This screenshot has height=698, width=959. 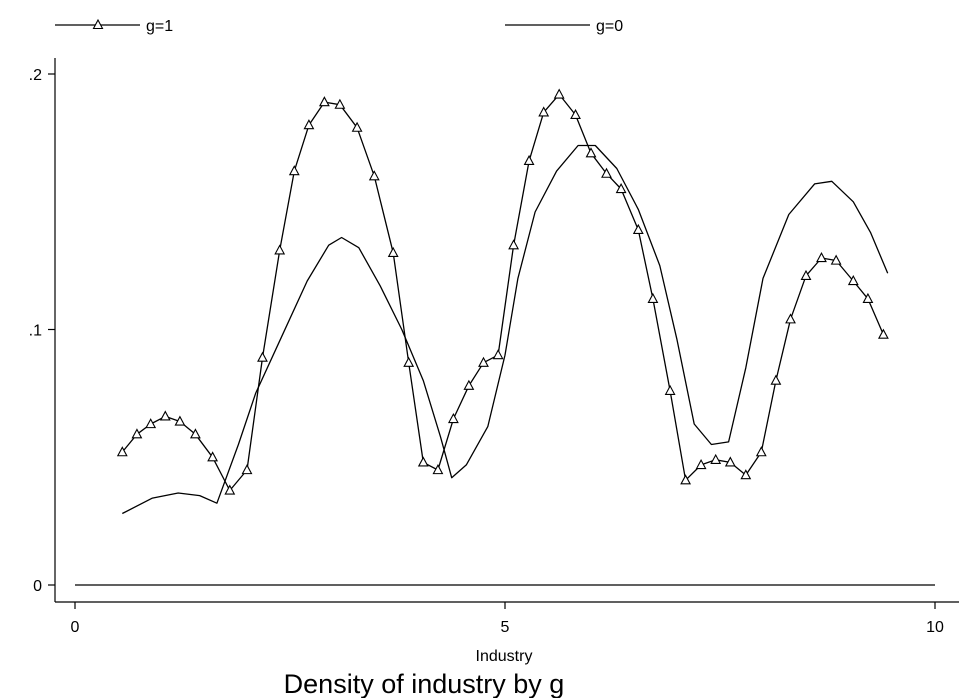 I want to click on y-tick-label: 0, so click(x=37, y=586).